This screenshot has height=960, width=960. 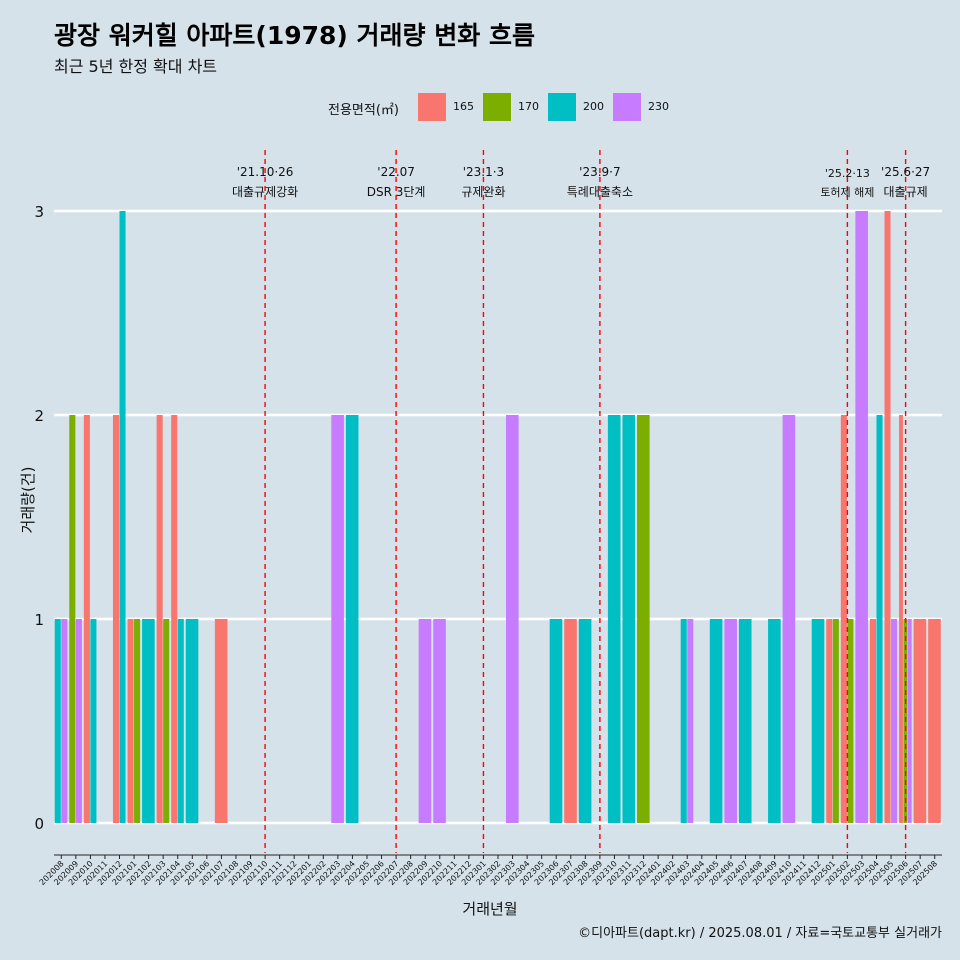 I want to click on y-tick-label: 1, so click(x=39, y=620).